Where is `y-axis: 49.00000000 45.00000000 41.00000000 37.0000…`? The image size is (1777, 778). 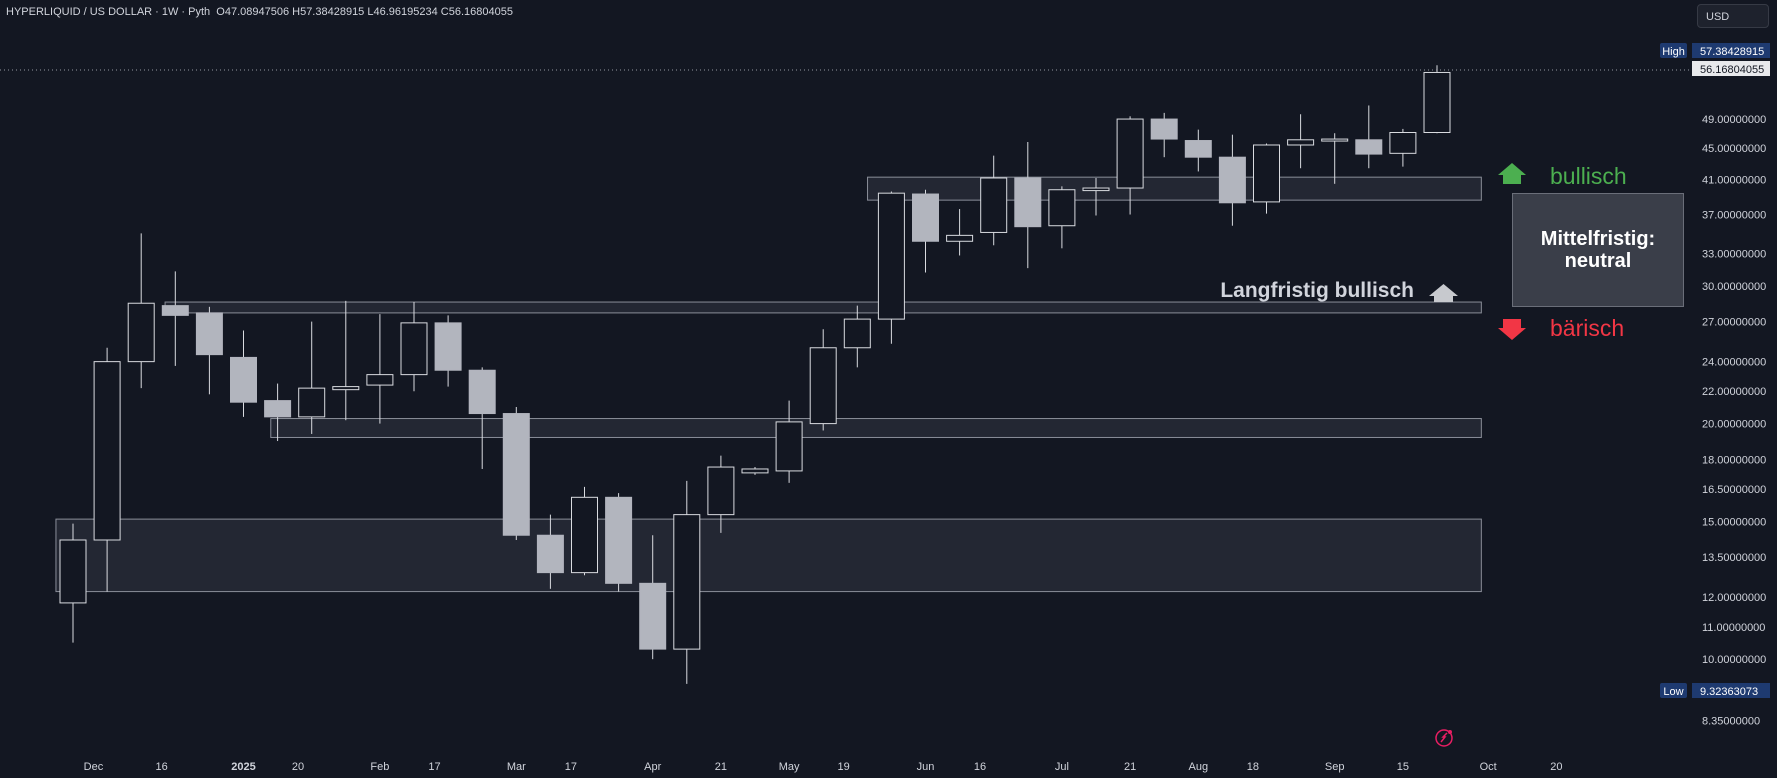
y-axis: 49.00000000 45.00000000 41.00000000 37.0000… is located at coordinates (1734, 420).